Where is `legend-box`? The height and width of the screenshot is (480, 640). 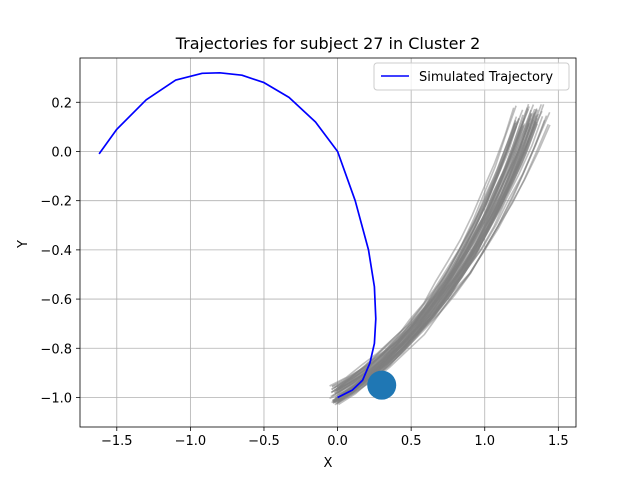
legend-box is located at coordinates (471, 76).